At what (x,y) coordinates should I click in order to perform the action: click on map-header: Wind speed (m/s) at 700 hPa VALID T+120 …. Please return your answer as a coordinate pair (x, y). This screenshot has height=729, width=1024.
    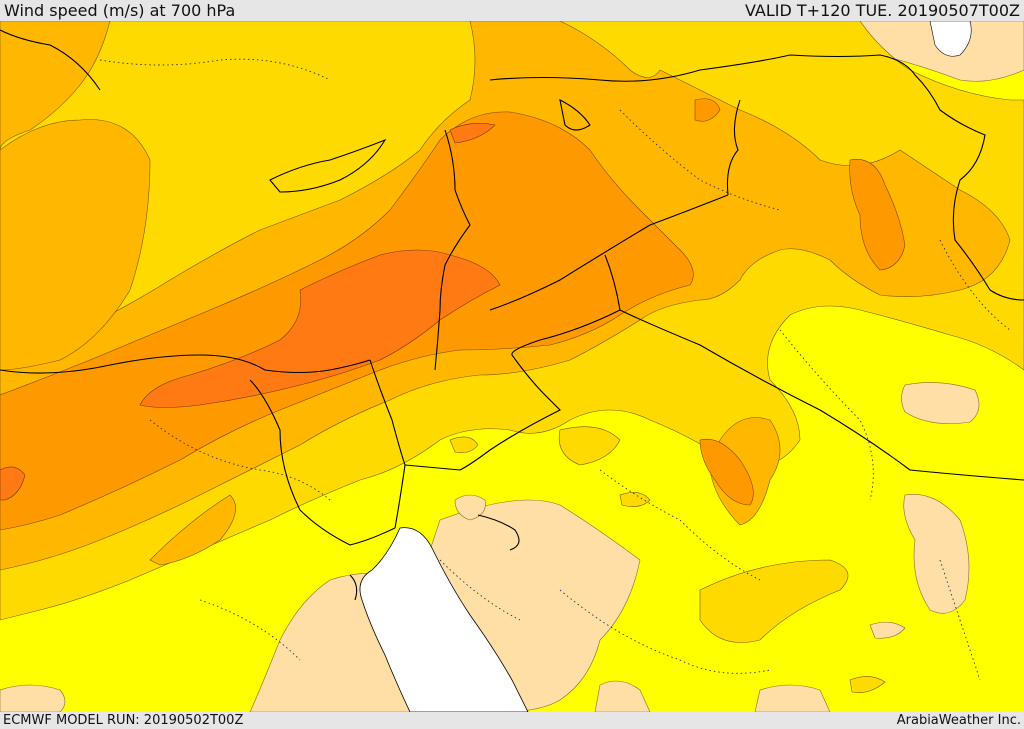
    Looking at the image, I should click on (512, 10).